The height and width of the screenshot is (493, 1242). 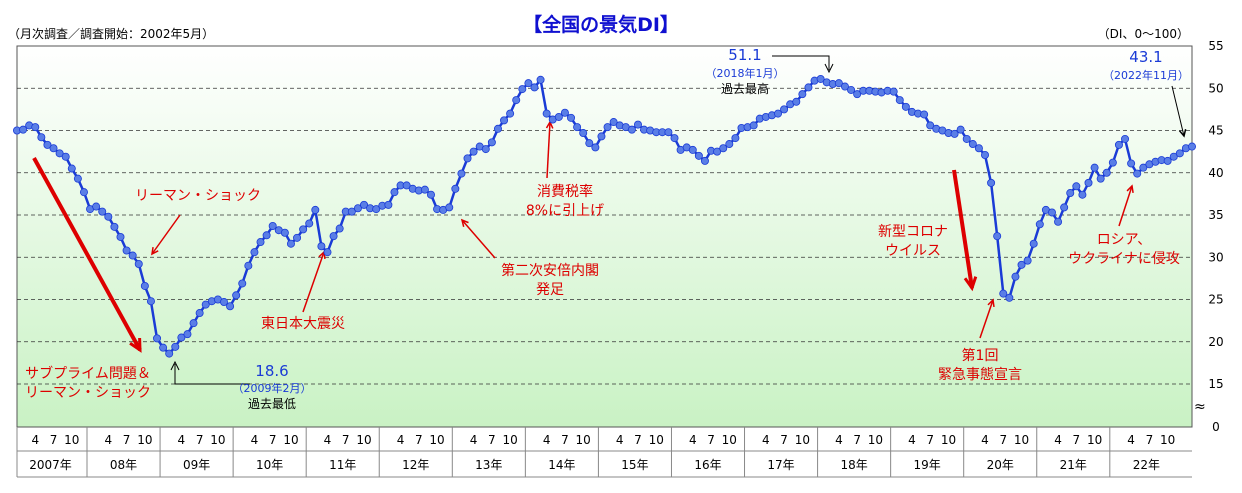 What do you see at coordinates (198, 196) in the screenshot?
I see `annotation-lehman: リーマン・ショック` at bounding box center [198, 196].